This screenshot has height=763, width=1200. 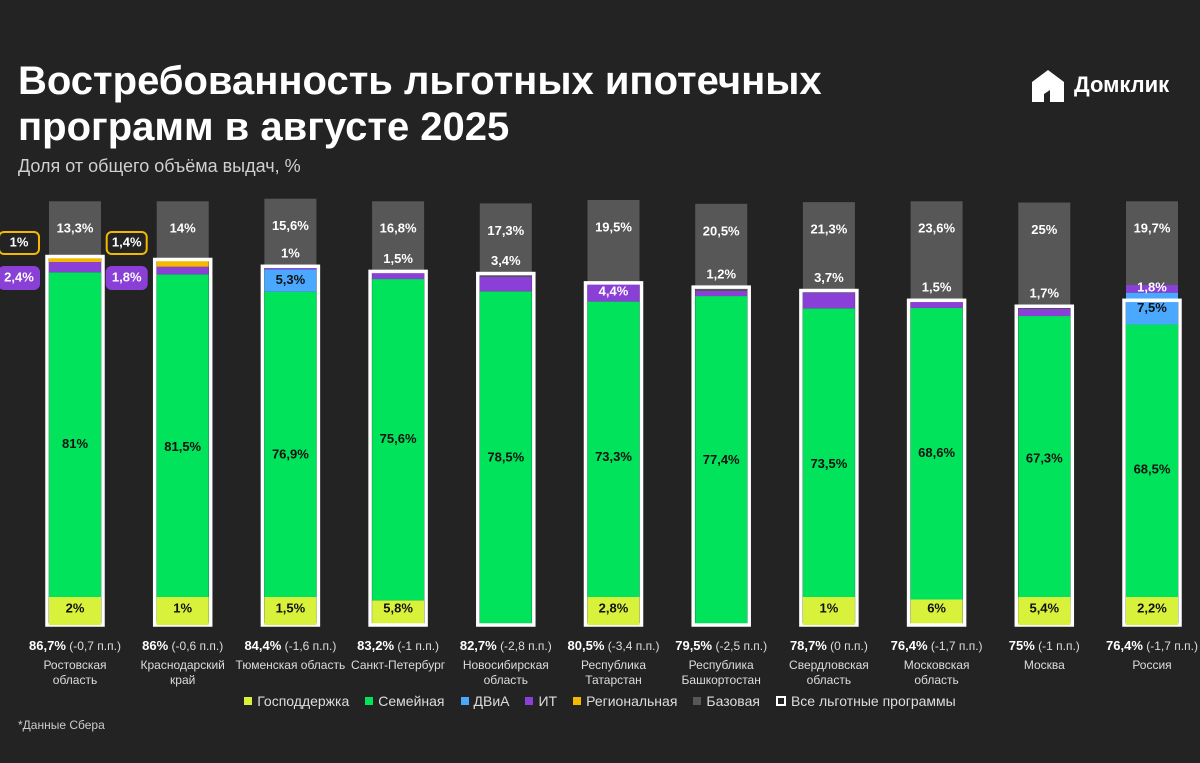 I want to click on total-label: 80,5% (-3,4 п.п.), so click(x=614, y=645).